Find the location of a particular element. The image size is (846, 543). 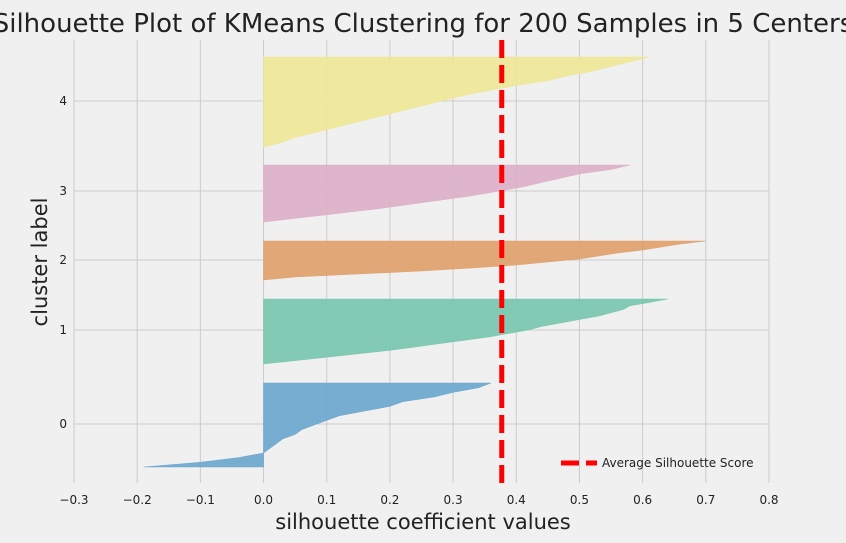

x-tick-label: 0.0 is located at coordinates (263, 500).